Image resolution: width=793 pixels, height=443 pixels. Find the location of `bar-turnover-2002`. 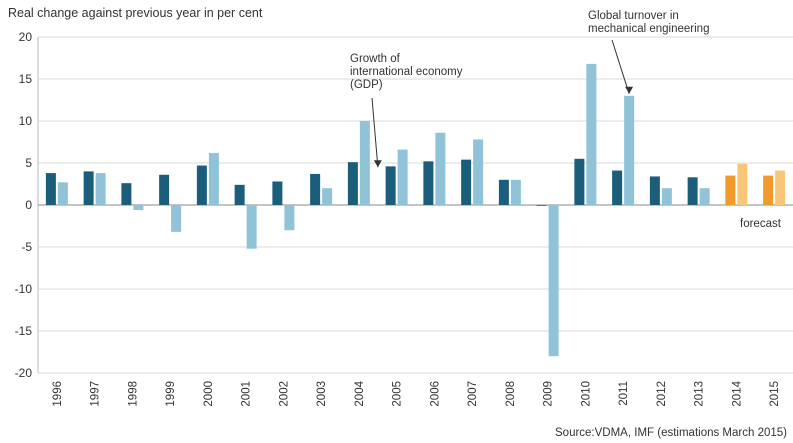

bar-turnover-2002 is located at coordinates (277, 193).